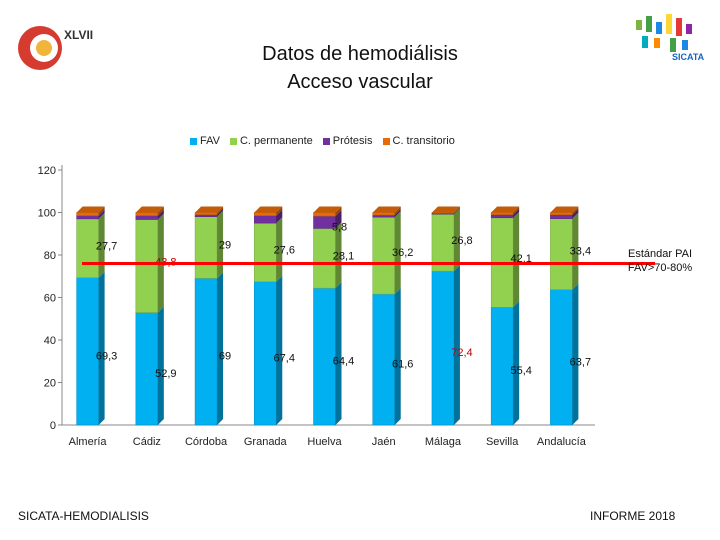 The height and width of the screenshot is (540, 720). I want to click on legend-label: Prótesis, so click(352, 141).